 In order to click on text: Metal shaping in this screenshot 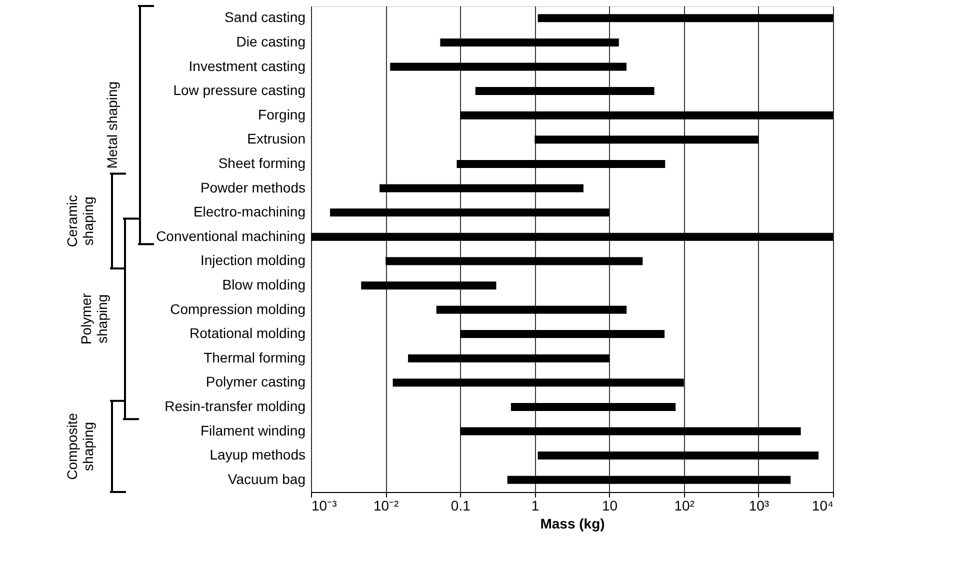, I will do `click(112, 125)`.